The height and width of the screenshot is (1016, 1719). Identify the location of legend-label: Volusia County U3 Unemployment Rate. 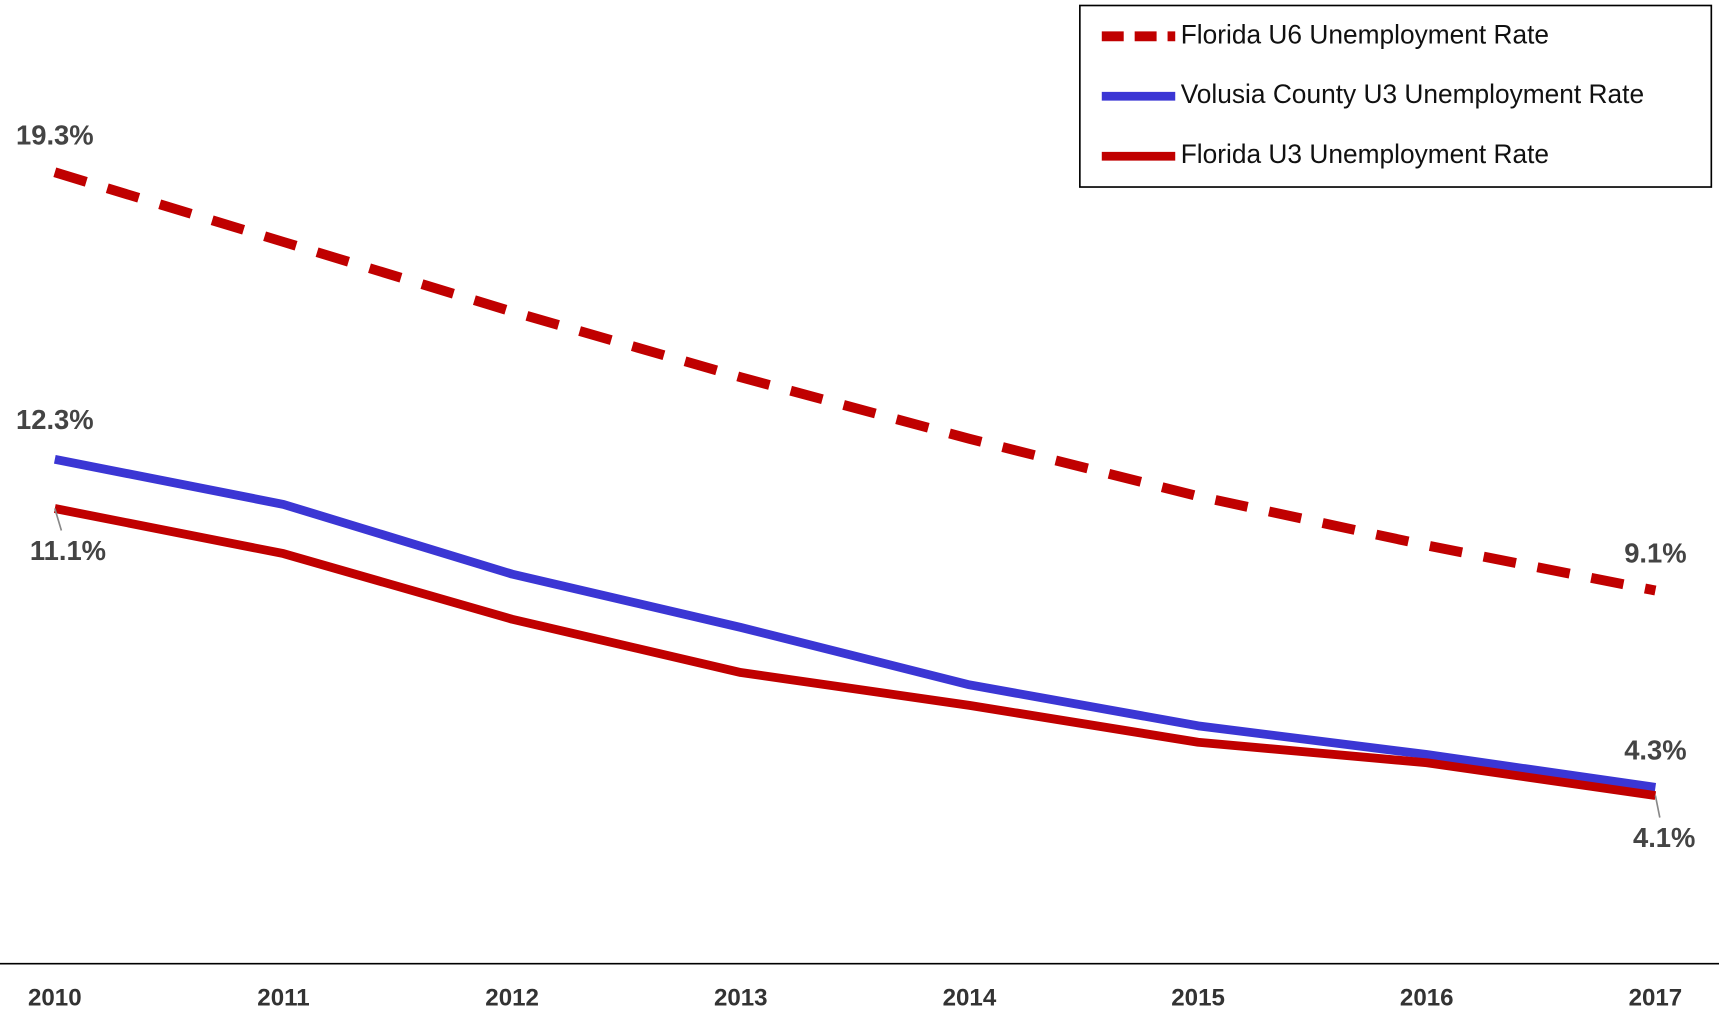
(1412, 94).